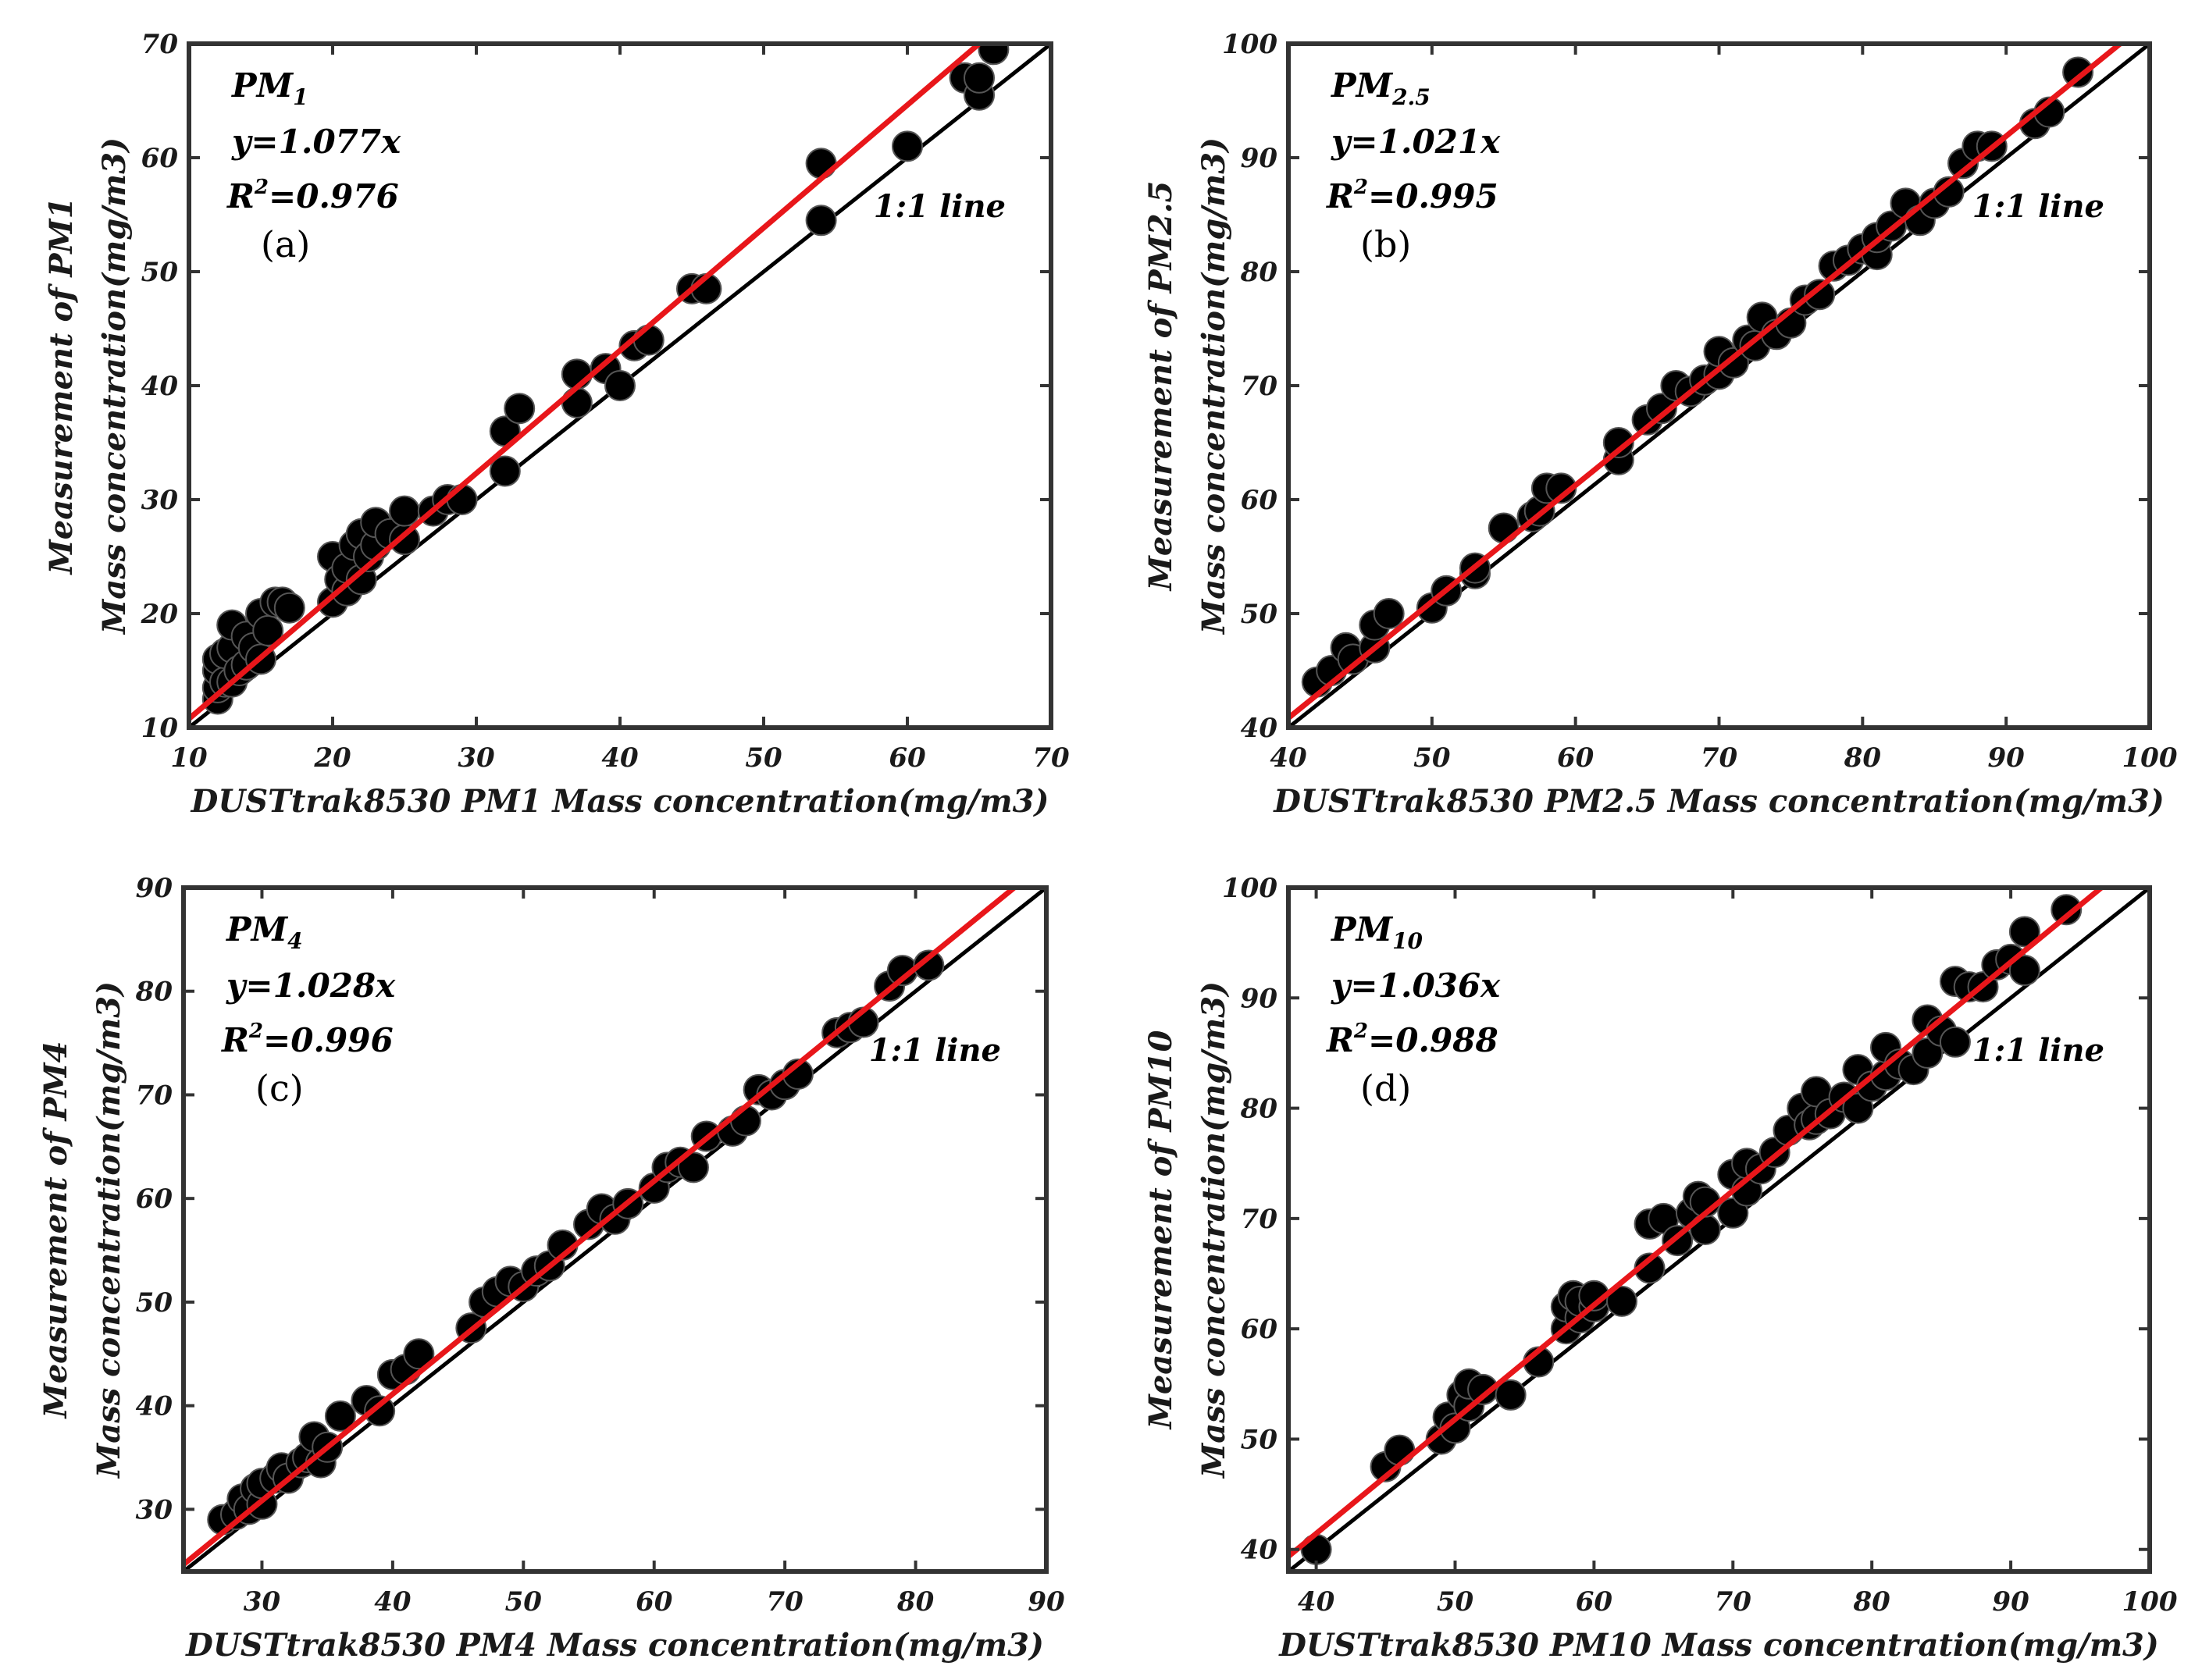 The width and height of the screenshot is (2202, 1680). What do you see at coordinates (1416, 985) in the screenshot?
I see `fit-equation: y=1.036x` at bounding box center [1416, 985].